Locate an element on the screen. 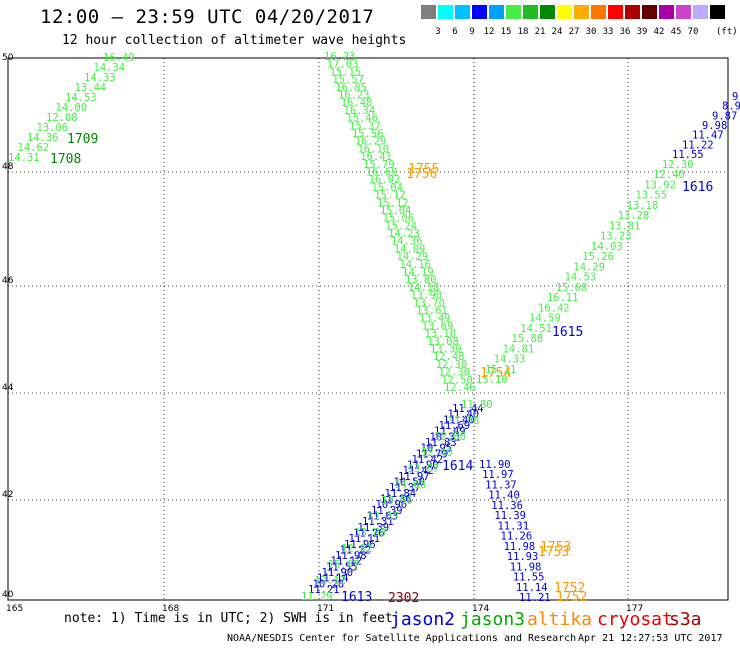 Image resolution: width=740 pixels, height=650 pixels. swh-value: 11.63 is located at coordinates (383, 516).